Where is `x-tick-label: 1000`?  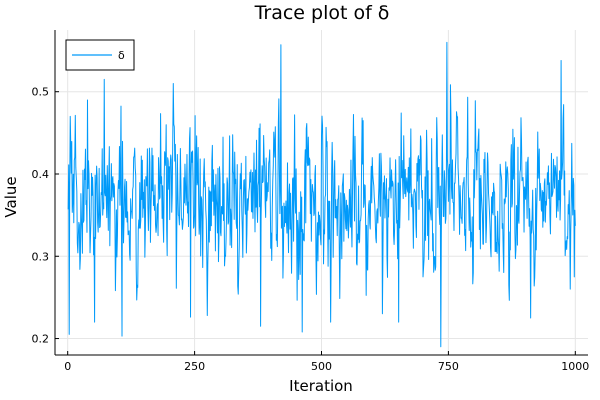
x-tick-label: 1000 is located at coordinates (575, 366).